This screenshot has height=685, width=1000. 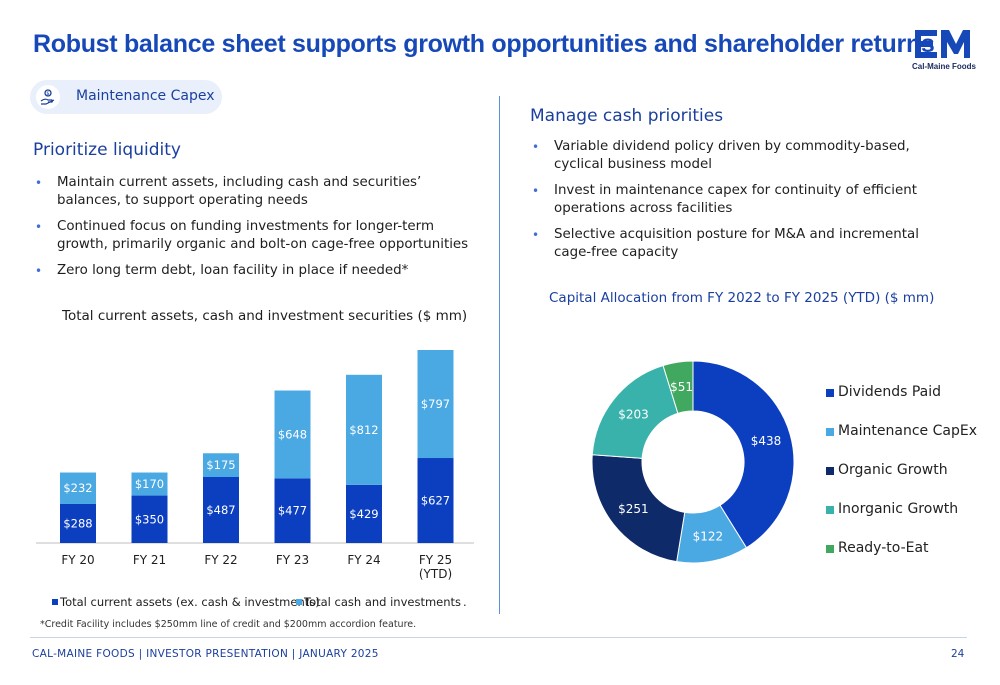 I want to click on data-label: $350, so click(x=149, y=519).